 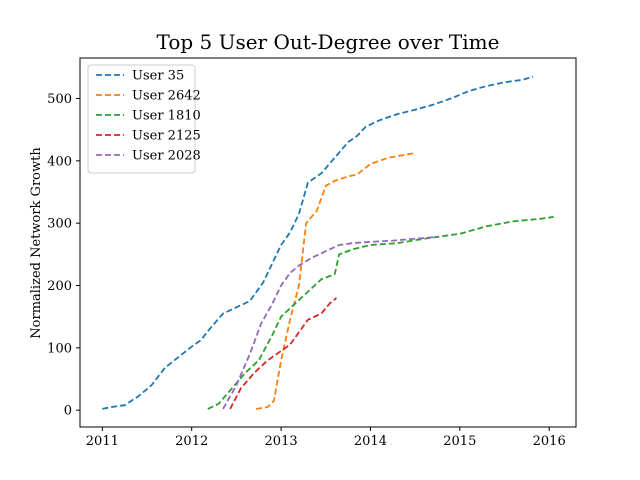 What do you see at coordinates (459, 441) in the screenshot?
I see `x-tick-label: 2015` at bounding box center [459, 441].